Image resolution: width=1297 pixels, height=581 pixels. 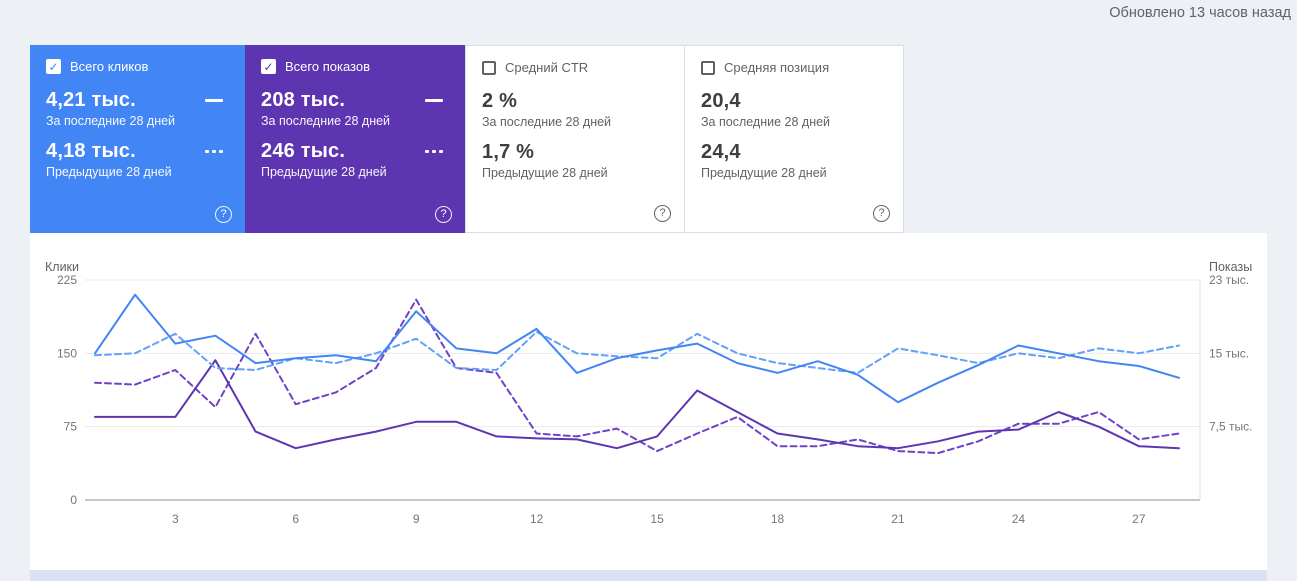 I want to click on svg-text: 0, so click(x=73, y=500).